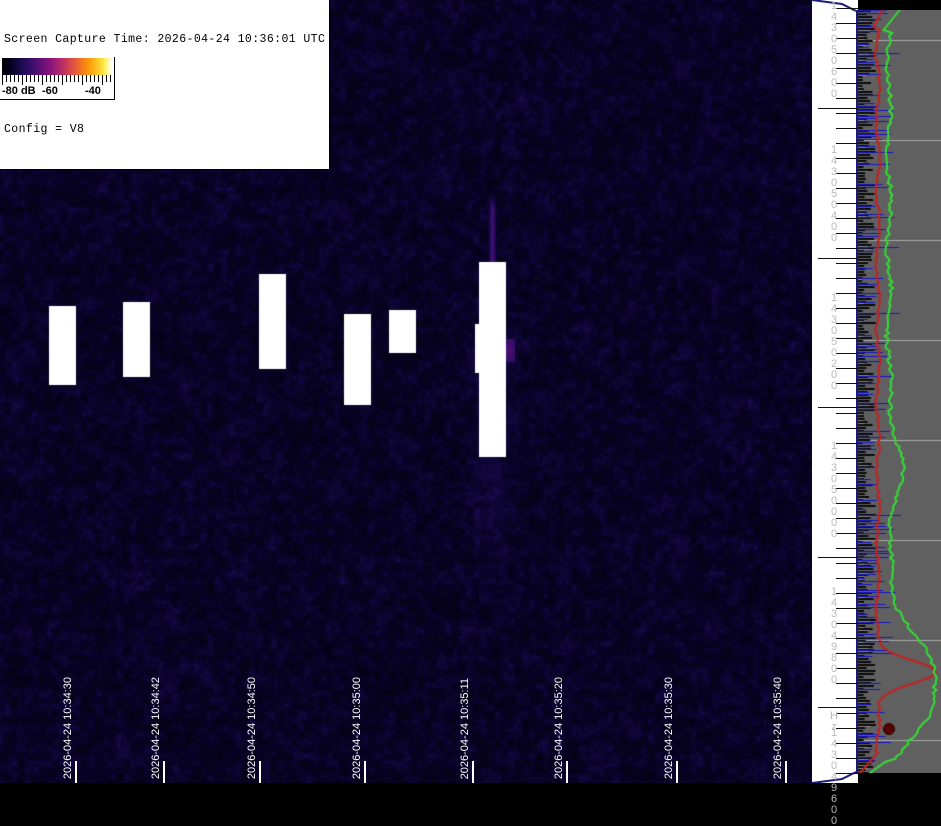  I want to click on colorbar: -80 dB -60 -40, so click(57, 78).